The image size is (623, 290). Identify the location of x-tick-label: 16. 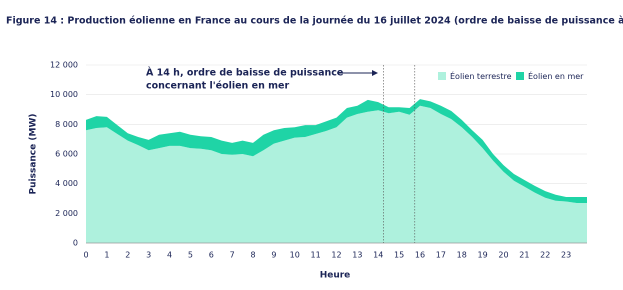
(420, 255).